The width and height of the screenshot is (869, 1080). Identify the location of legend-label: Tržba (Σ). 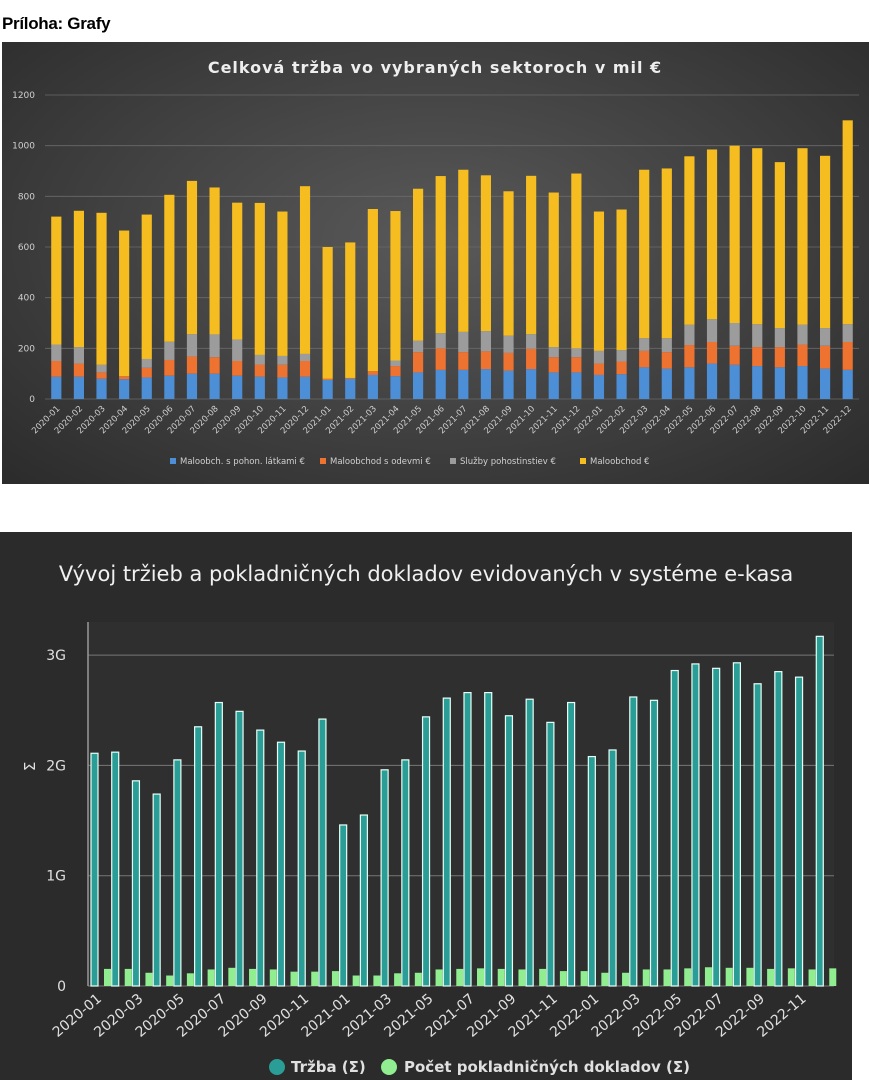
(328, 1067).